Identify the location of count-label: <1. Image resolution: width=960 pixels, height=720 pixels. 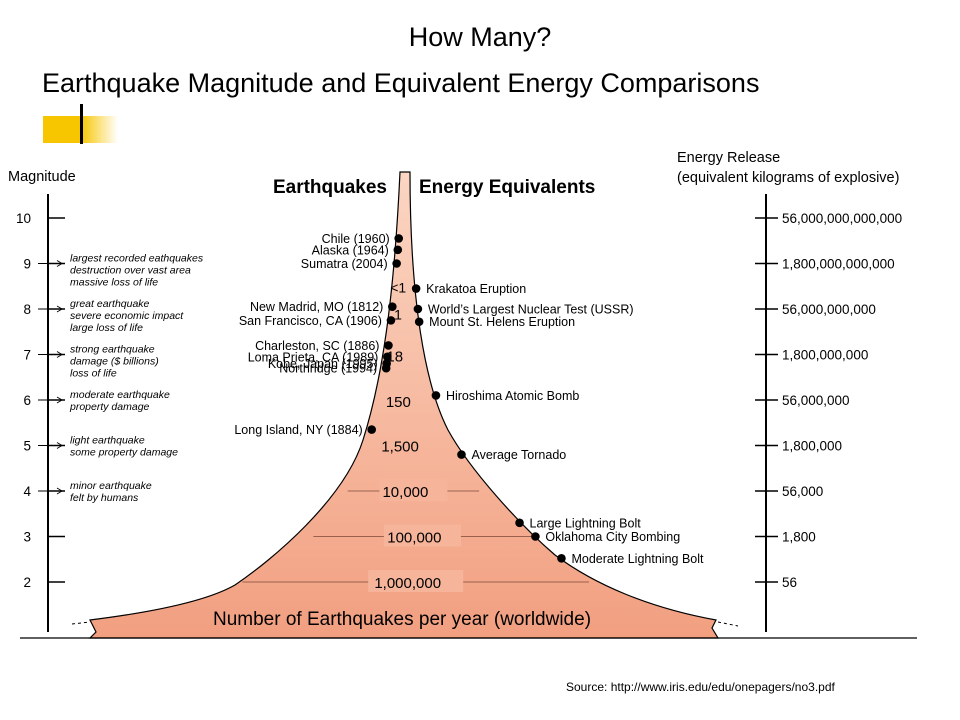
(398, 287).